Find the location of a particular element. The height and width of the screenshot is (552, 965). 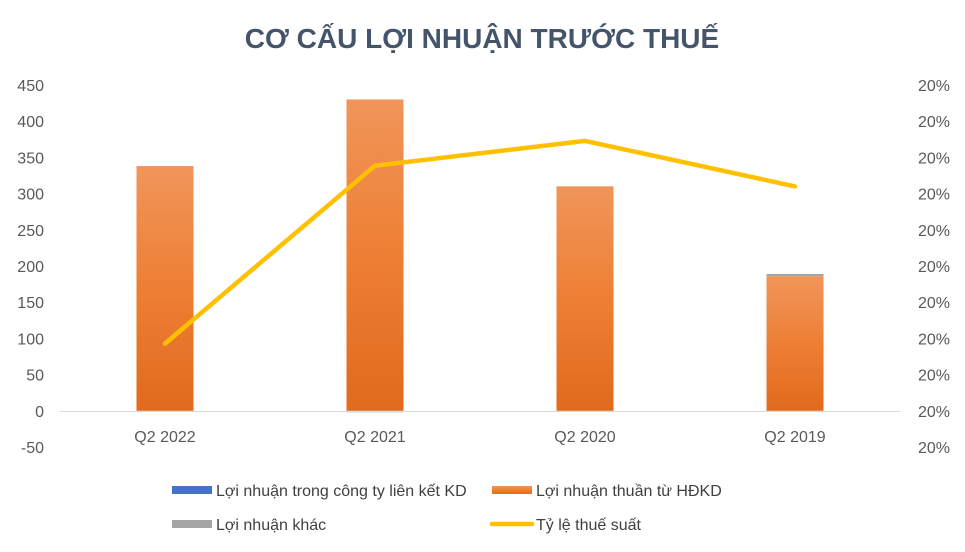

x-tick-label: Q2 2019 is located at coordinates (794, 437).